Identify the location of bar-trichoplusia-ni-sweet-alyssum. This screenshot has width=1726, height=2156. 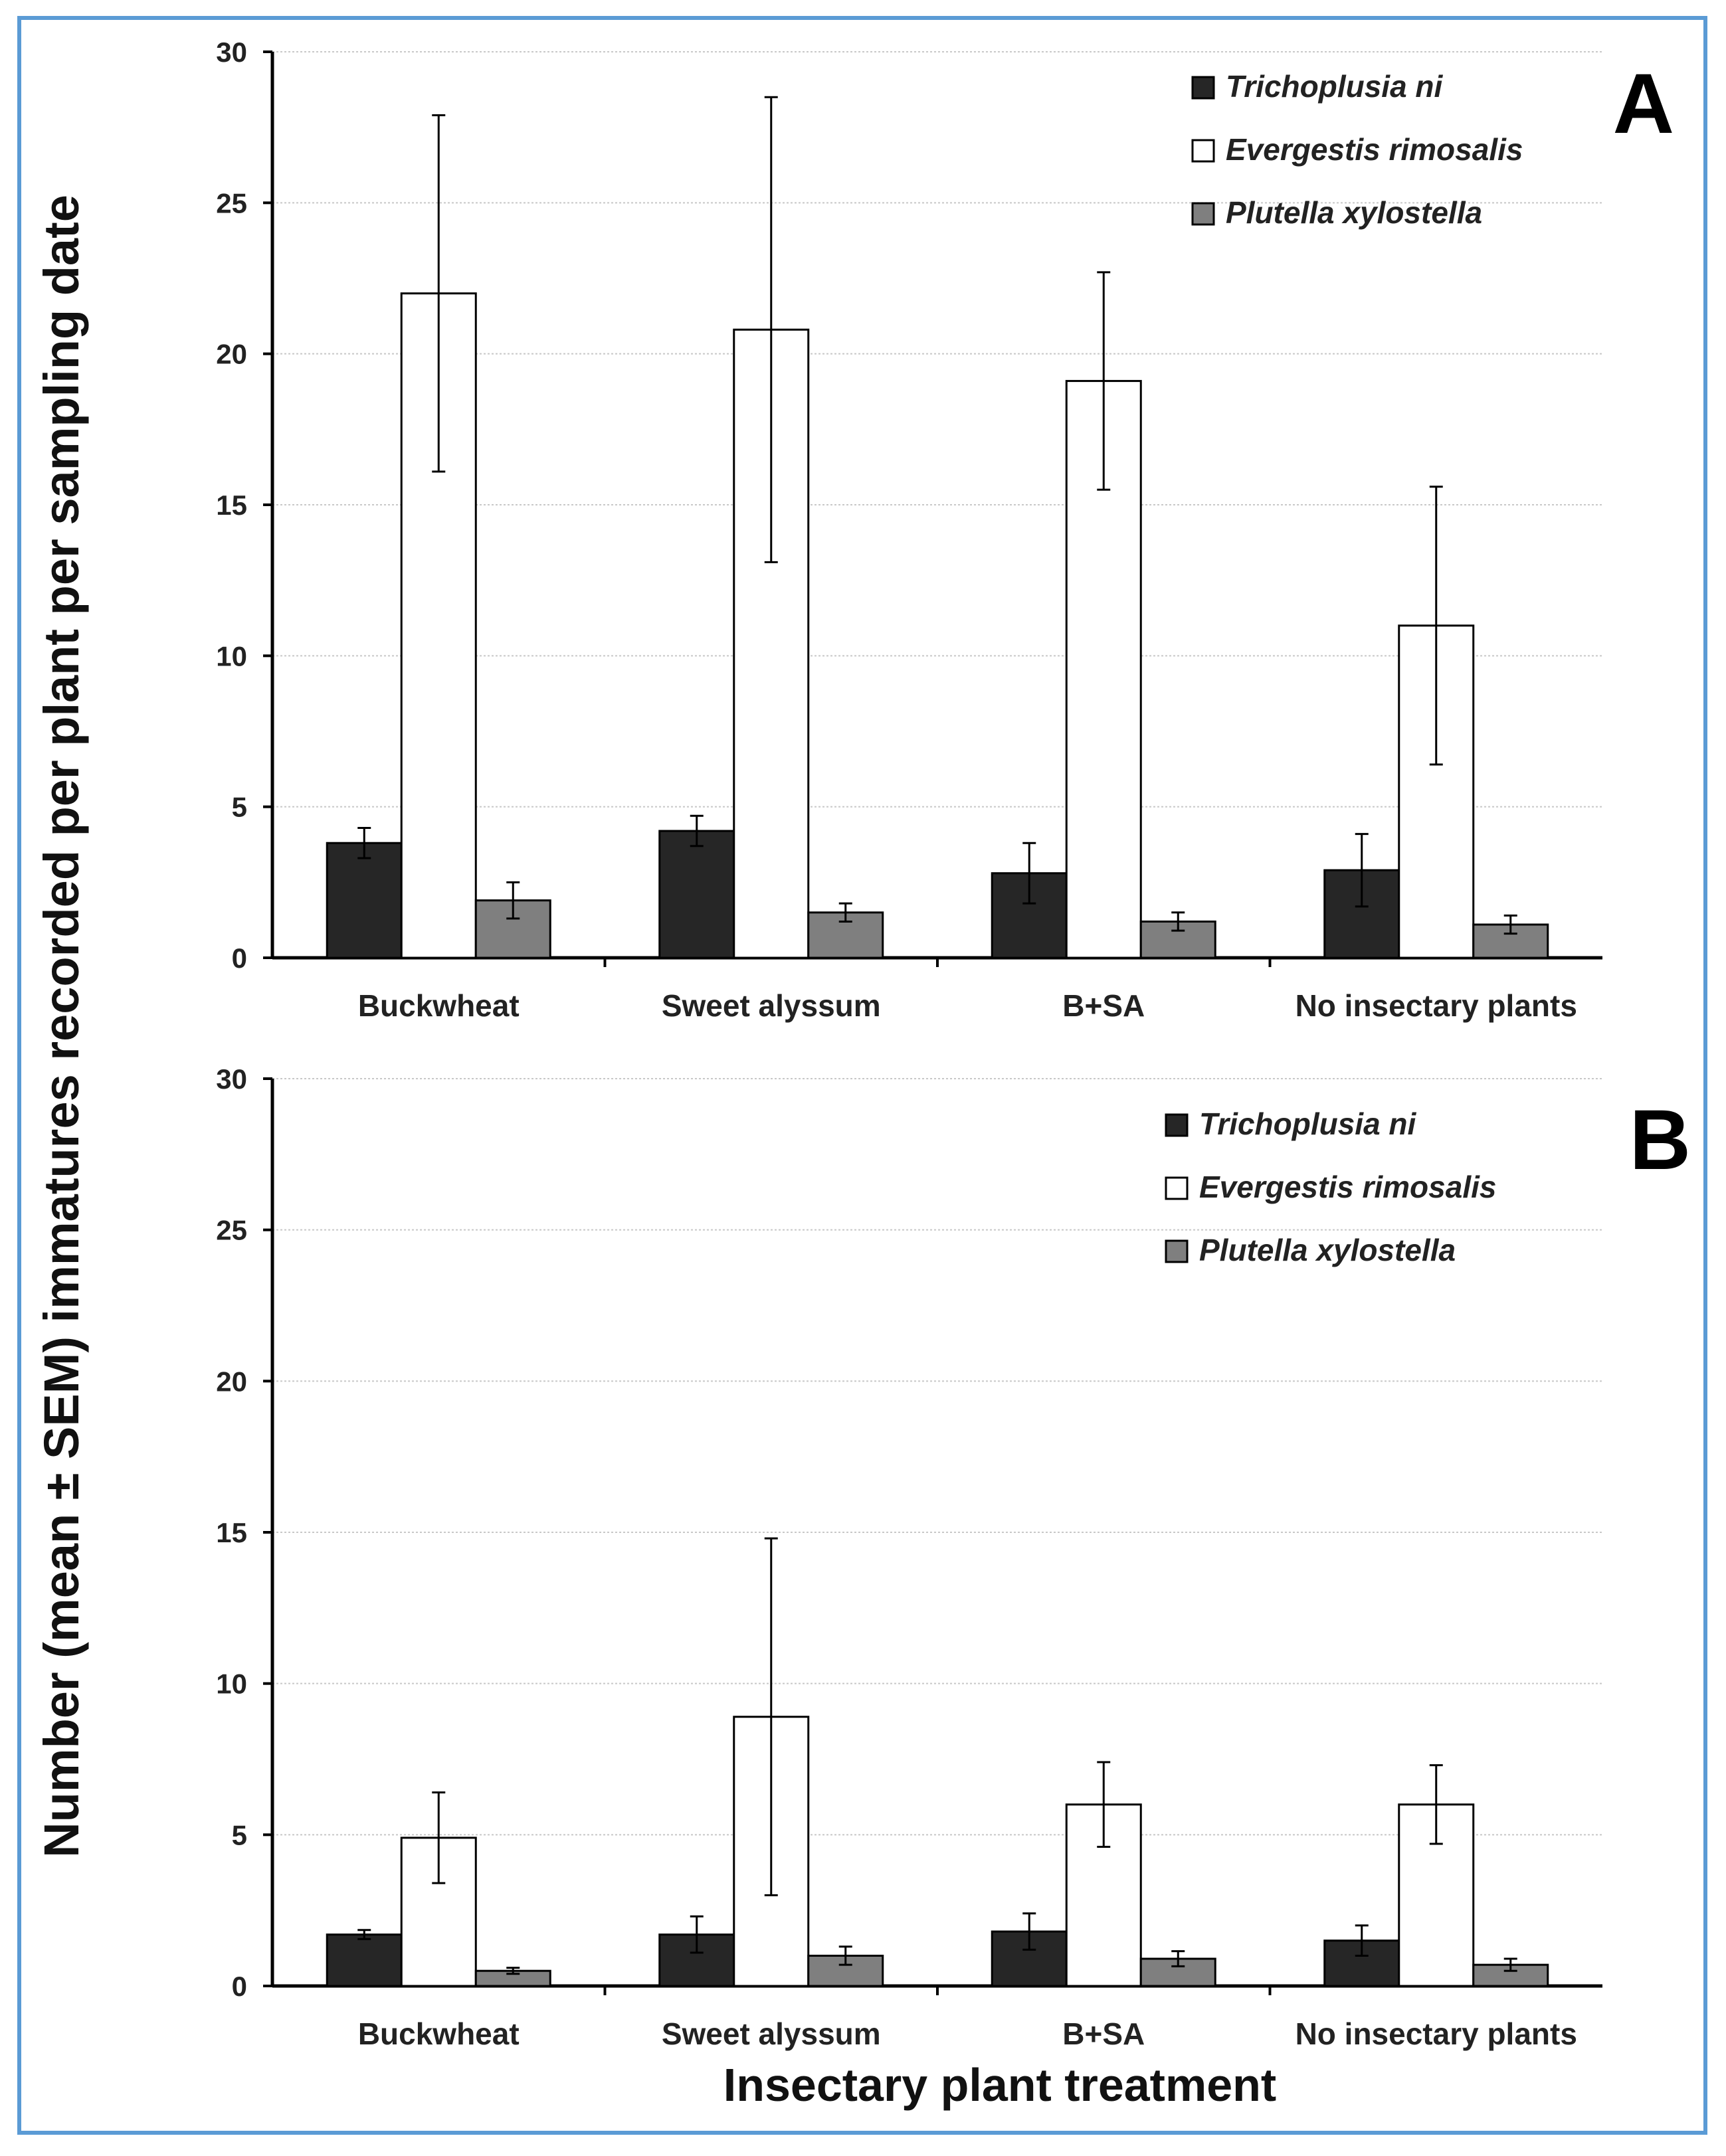
(696, 894).